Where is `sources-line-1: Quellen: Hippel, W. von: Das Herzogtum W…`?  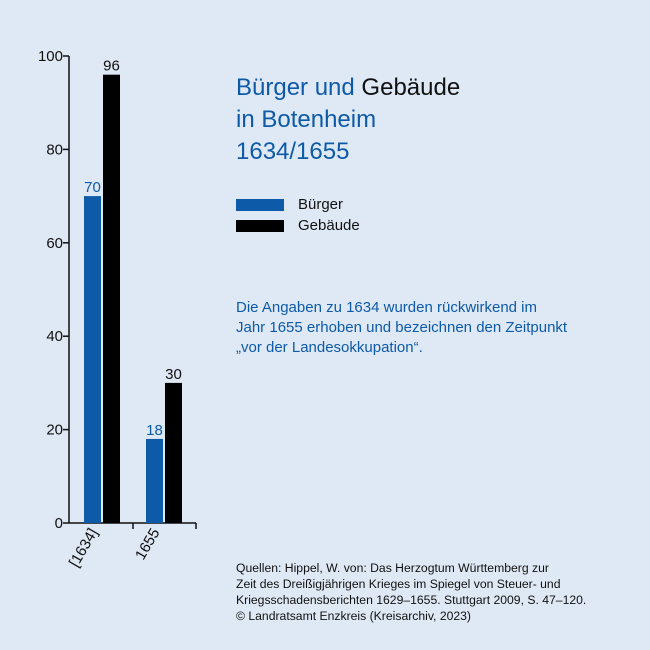 sources-line-1: Quellen: Hippel, W. von: Das Herzogtum W… is located at coordinates (392, 568).